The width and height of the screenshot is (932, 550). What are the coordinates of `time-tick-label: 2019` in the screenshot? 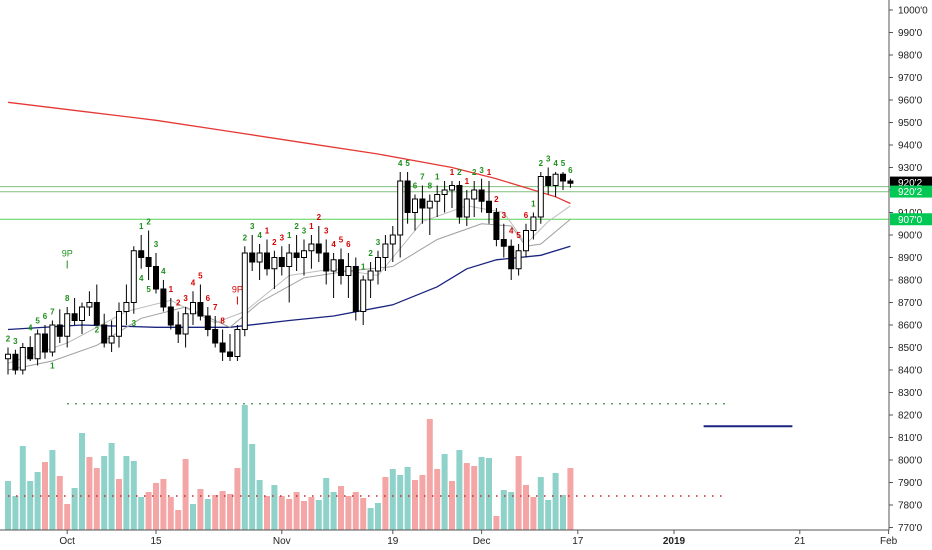 It's located at (674, 541).